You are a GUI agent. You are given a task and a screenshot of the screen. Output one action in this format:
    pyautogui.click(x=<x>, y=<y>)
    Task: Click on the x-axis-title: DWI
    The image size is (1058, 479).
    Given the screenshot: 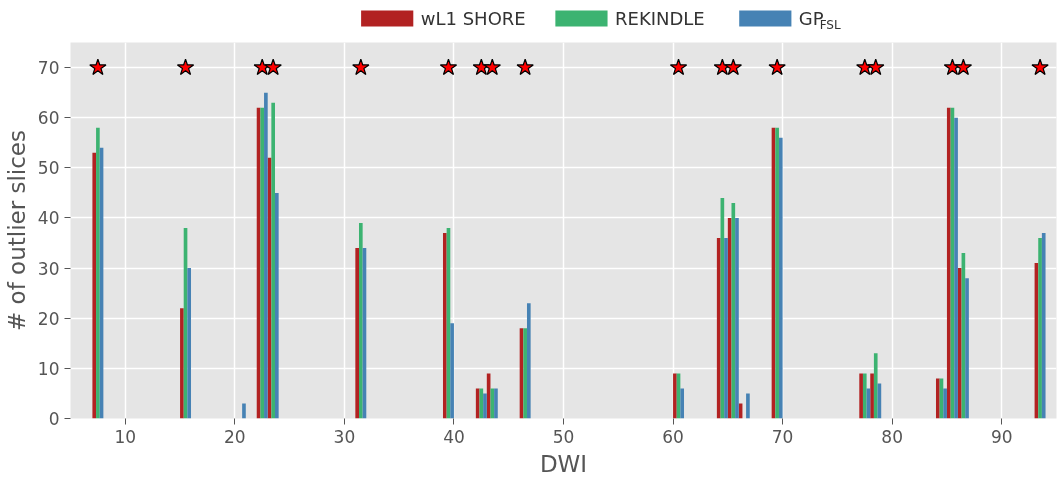 What is the action you would take?
    pyautogui.click(x=563, y=463)
    